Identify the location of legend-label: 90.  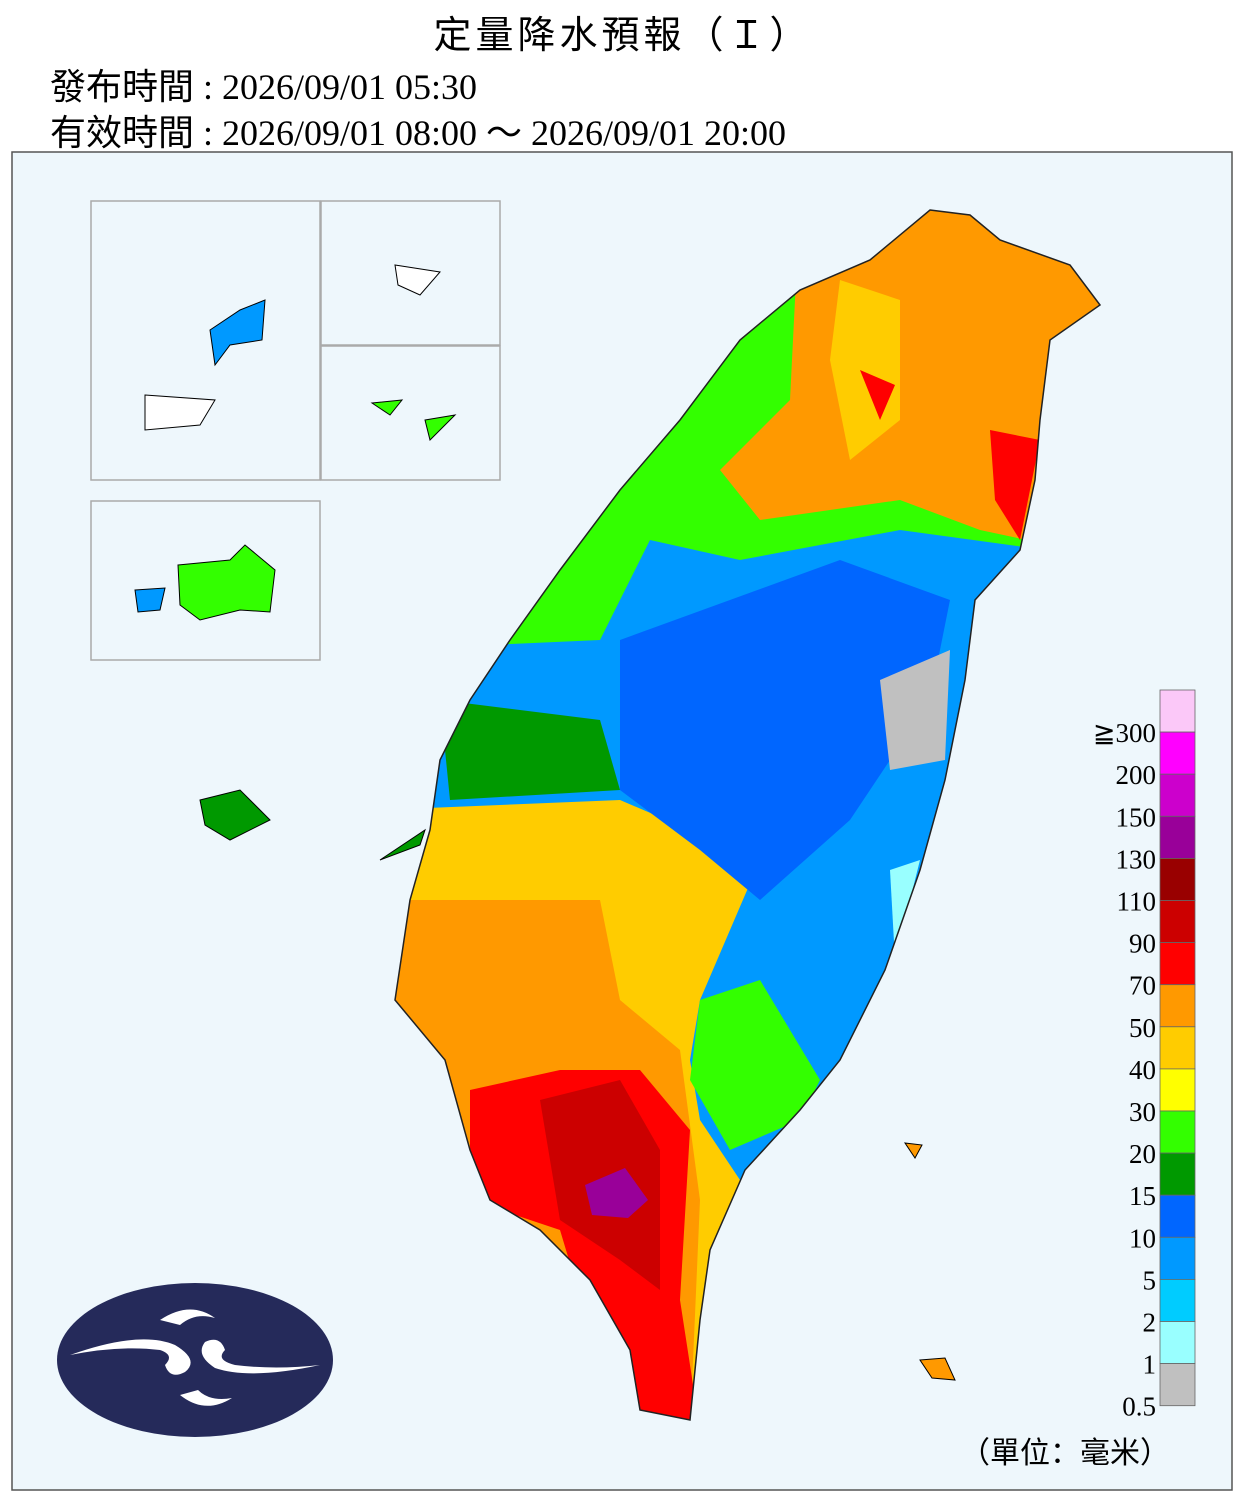
(1142, 944).